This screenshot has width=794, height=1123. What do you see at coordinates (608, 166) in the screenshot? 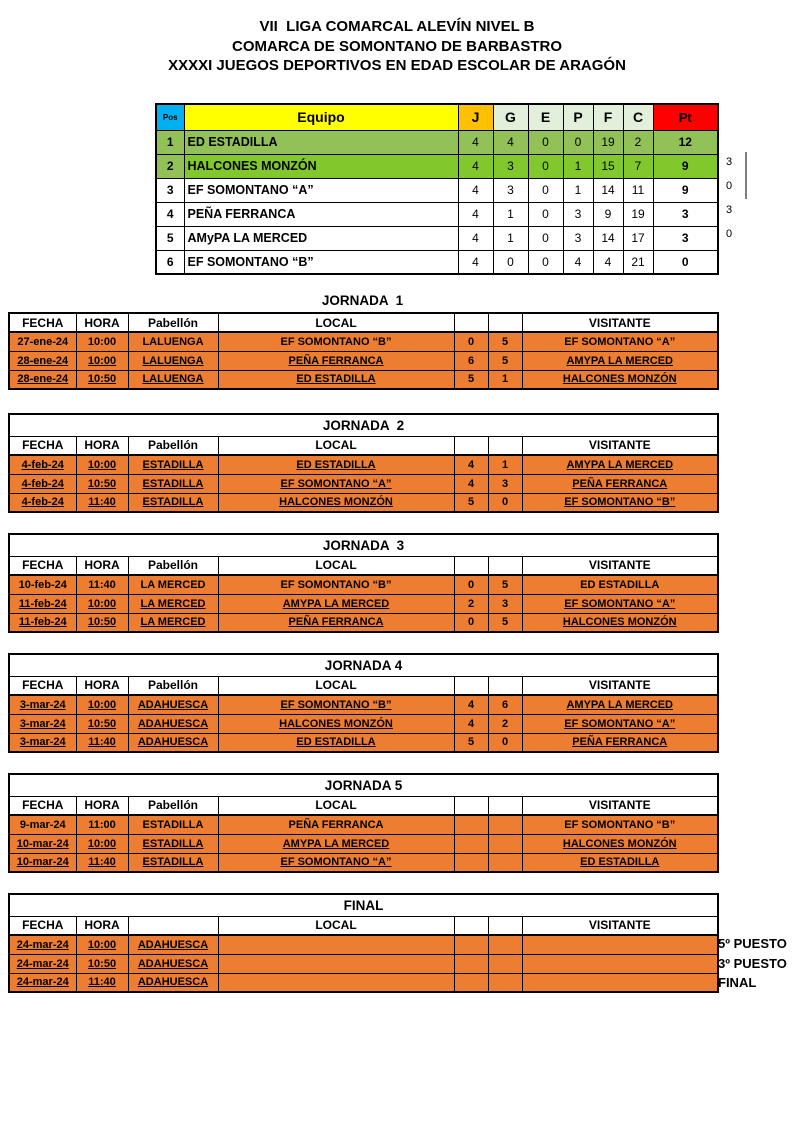
I see `goals-for-cell: 15` at bounding box center [608, 166].